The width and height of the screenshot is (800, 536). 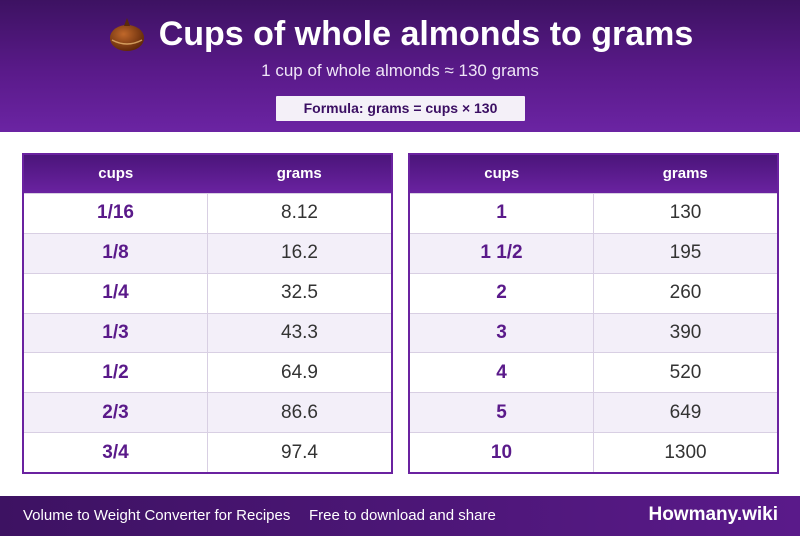 I want to click on grams-cell: 97.4, so click(x=299, y=452).